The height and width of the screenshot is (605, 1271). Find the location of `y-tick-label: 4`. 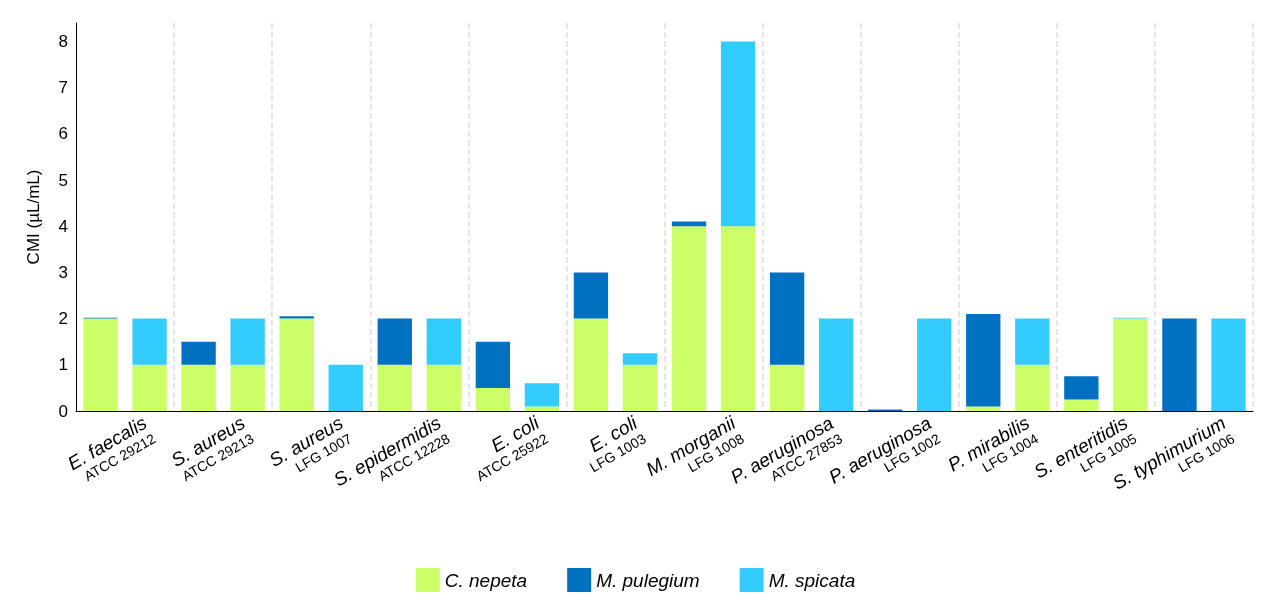

y-tick-label: 4 is located at coordinates (63, 226).